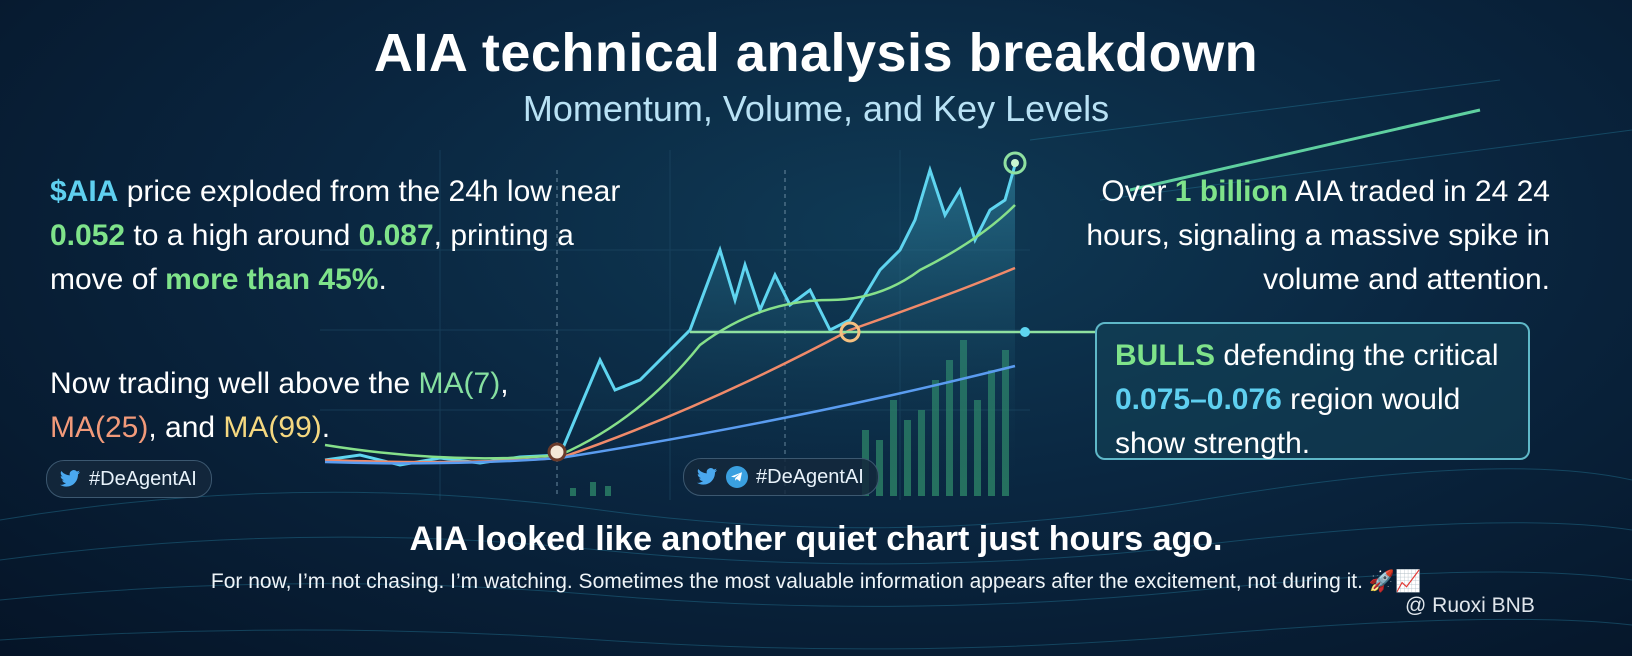 The width and height of the screenshot is (1632, 656). I want to click on decor-arrow, so click(1305, 150).